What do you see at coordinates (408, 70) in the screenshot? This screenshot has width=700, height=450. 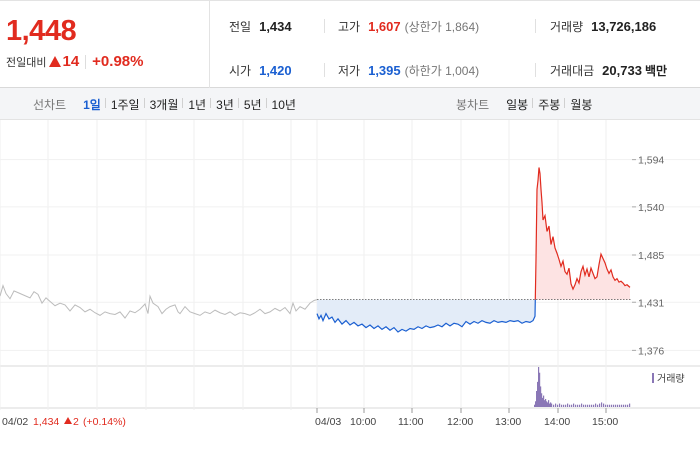 I see `low-cell: 저가 1,395 (하한가 1,004)` at bounding box center [408, 70].